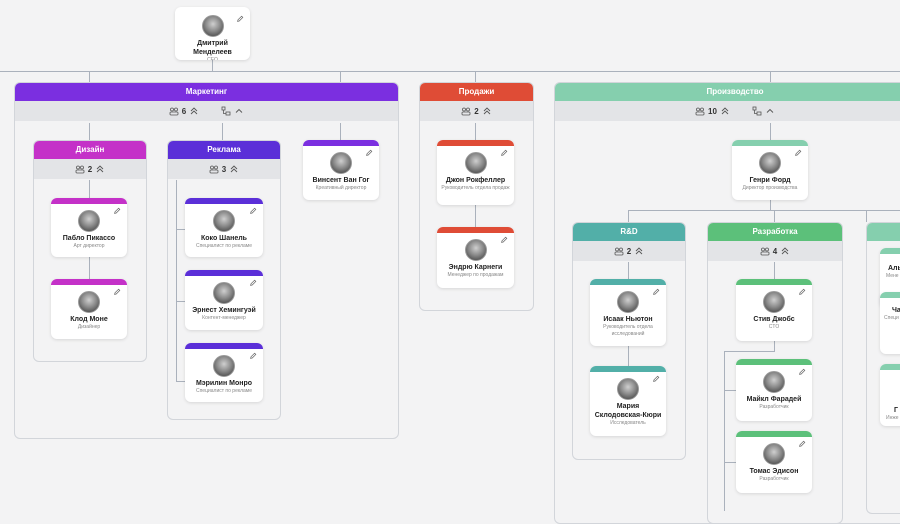 This screenshot has width=900, height=524. What do you see at coordinates (774, 319) in the screenshot?
I see `employee-name: Стив Джобс` at bounding box center [774, 319].